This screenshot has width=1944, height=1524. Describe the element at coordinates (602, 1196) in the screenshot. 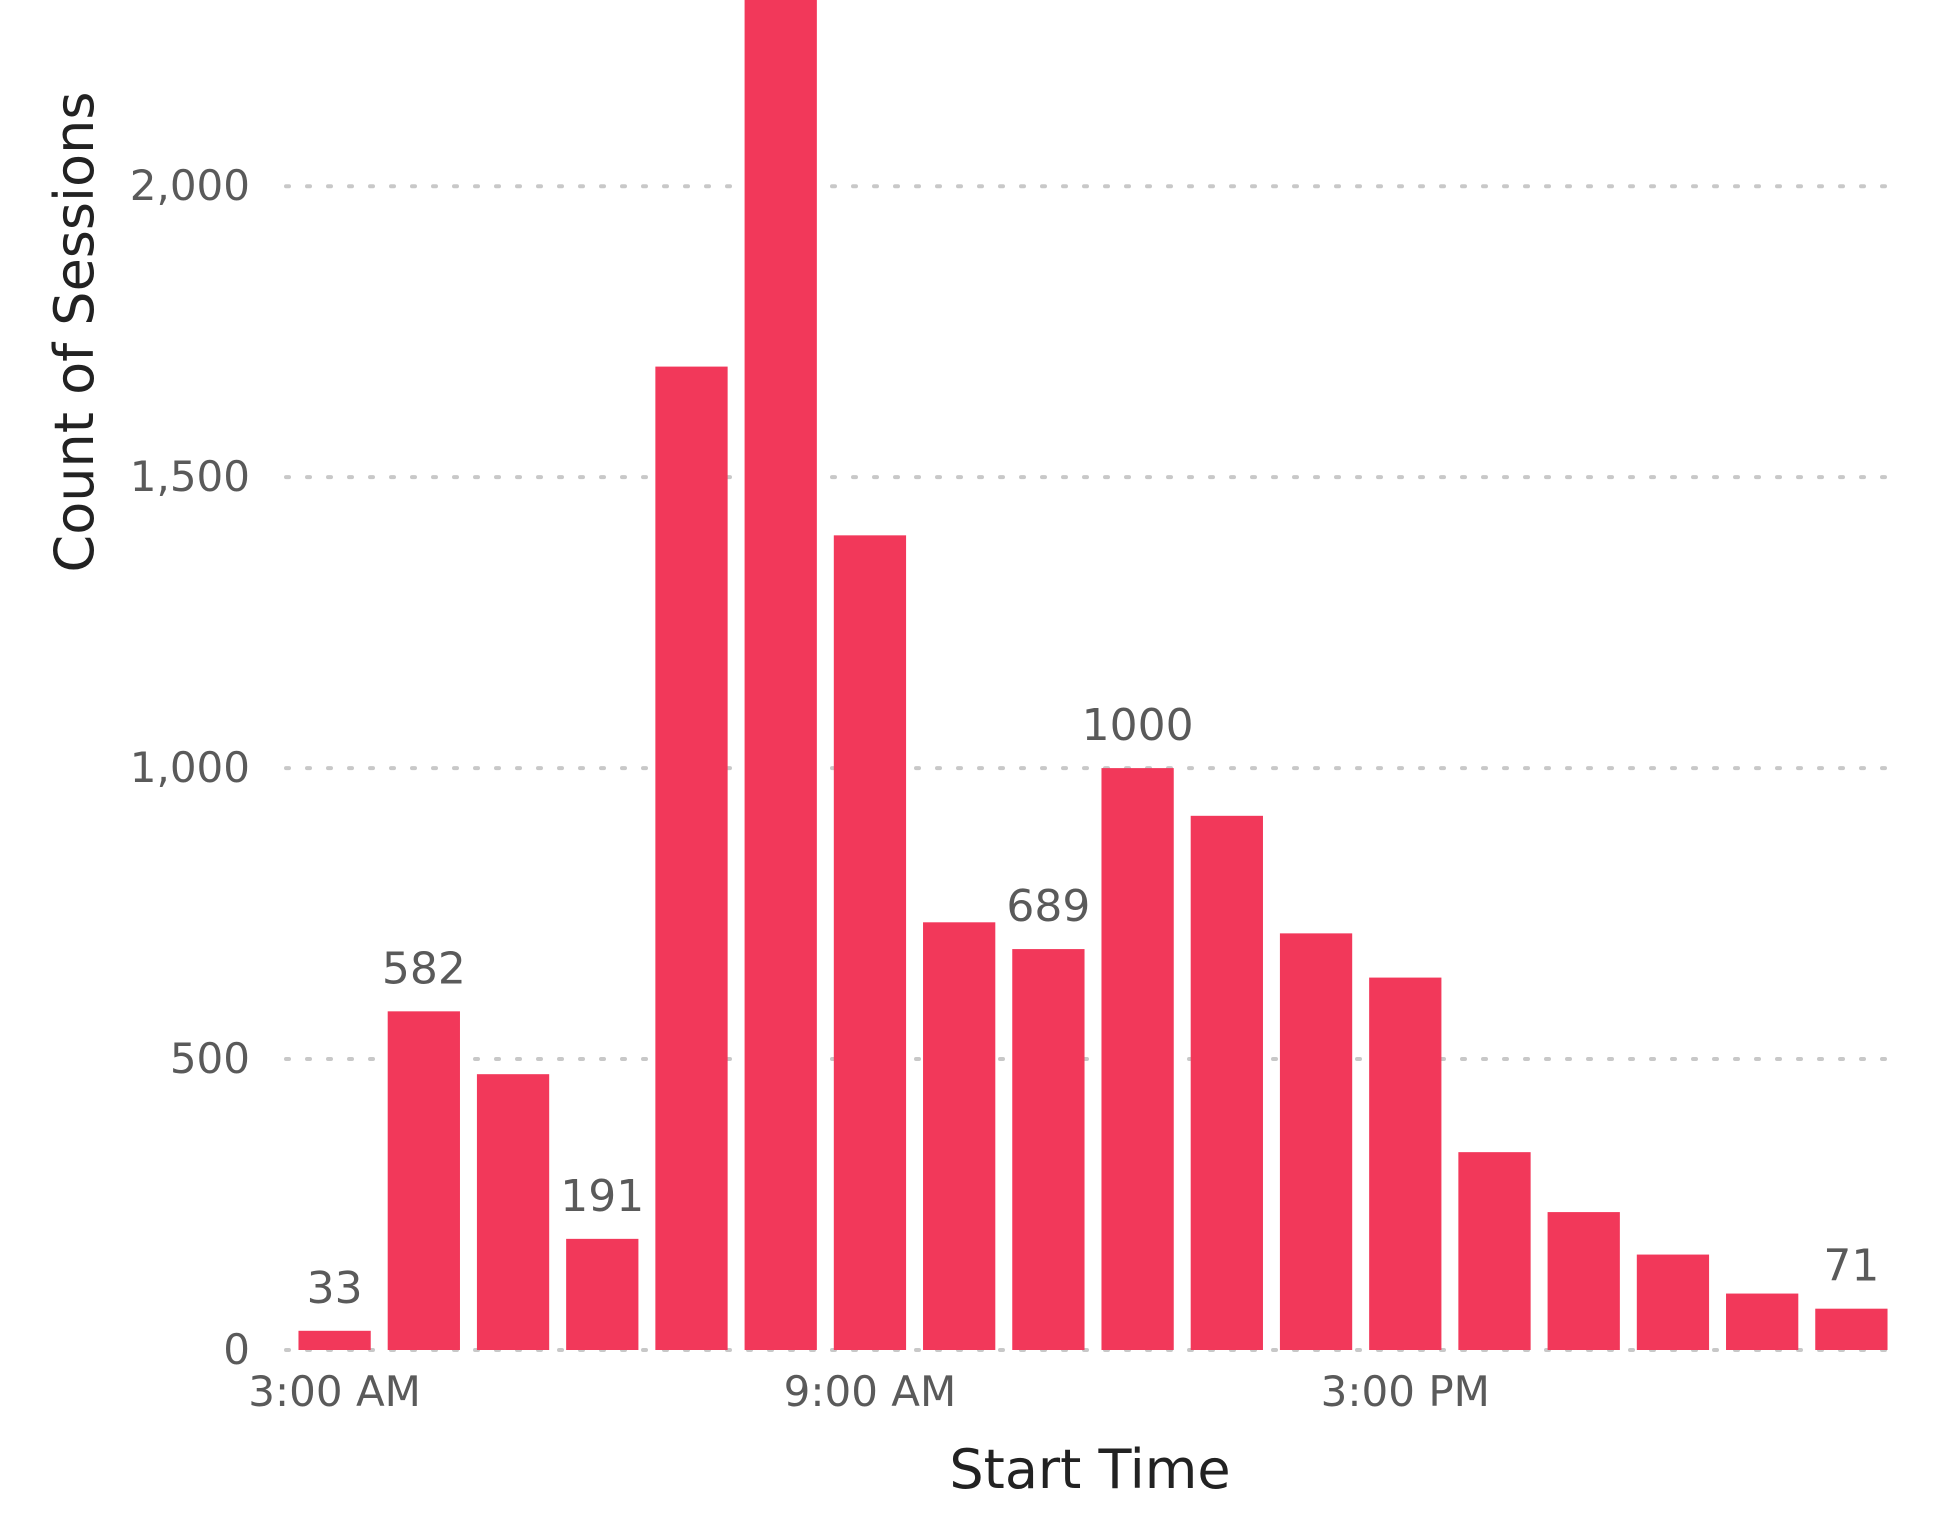

I see `data-label: 191` at that location.